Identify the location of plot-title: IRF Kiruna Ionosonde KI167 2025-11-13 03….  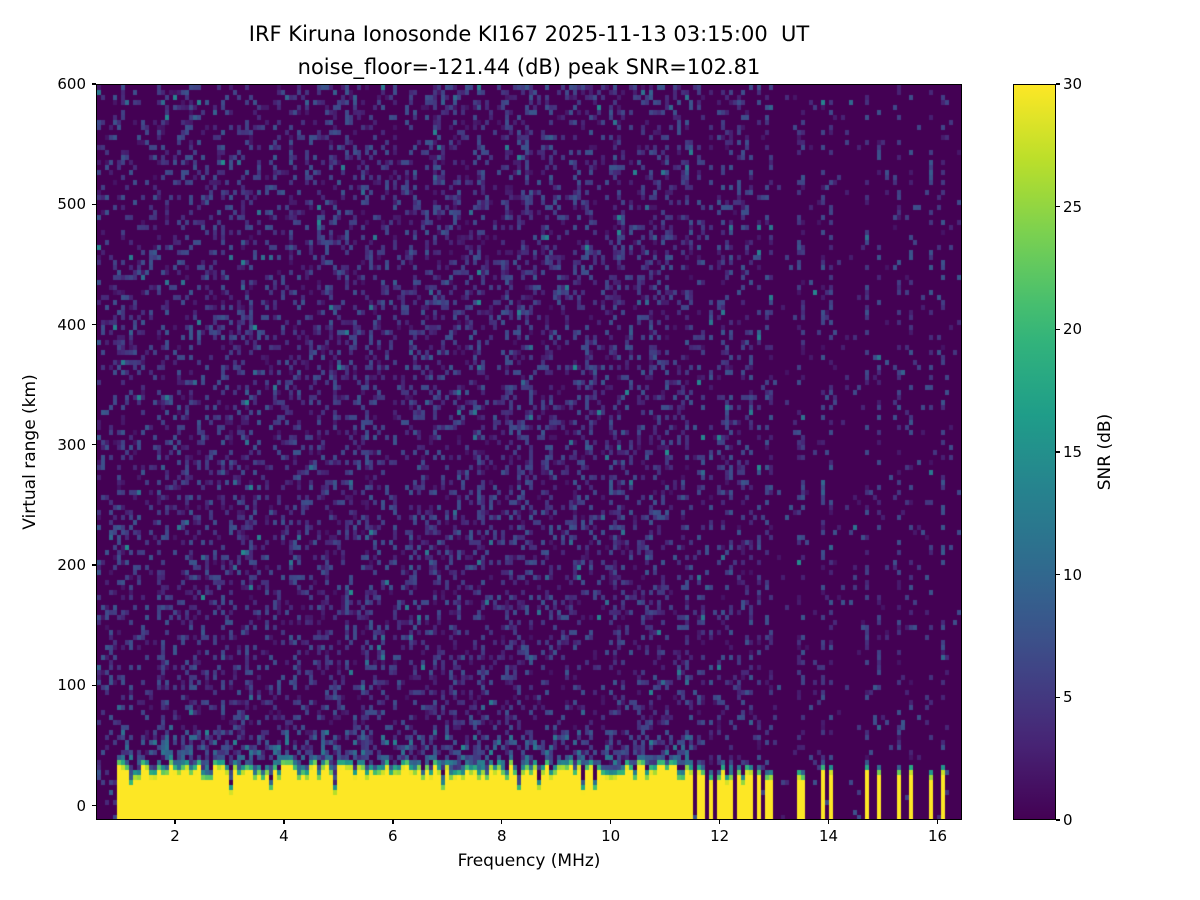
(529, 34).